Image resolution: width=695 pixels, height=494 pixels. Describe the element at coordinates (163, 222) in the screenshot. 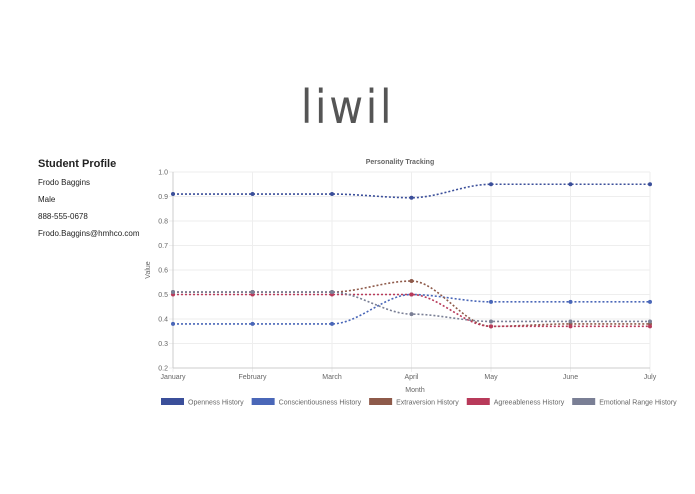

I see `y-tick-label: 0.8` at that location.